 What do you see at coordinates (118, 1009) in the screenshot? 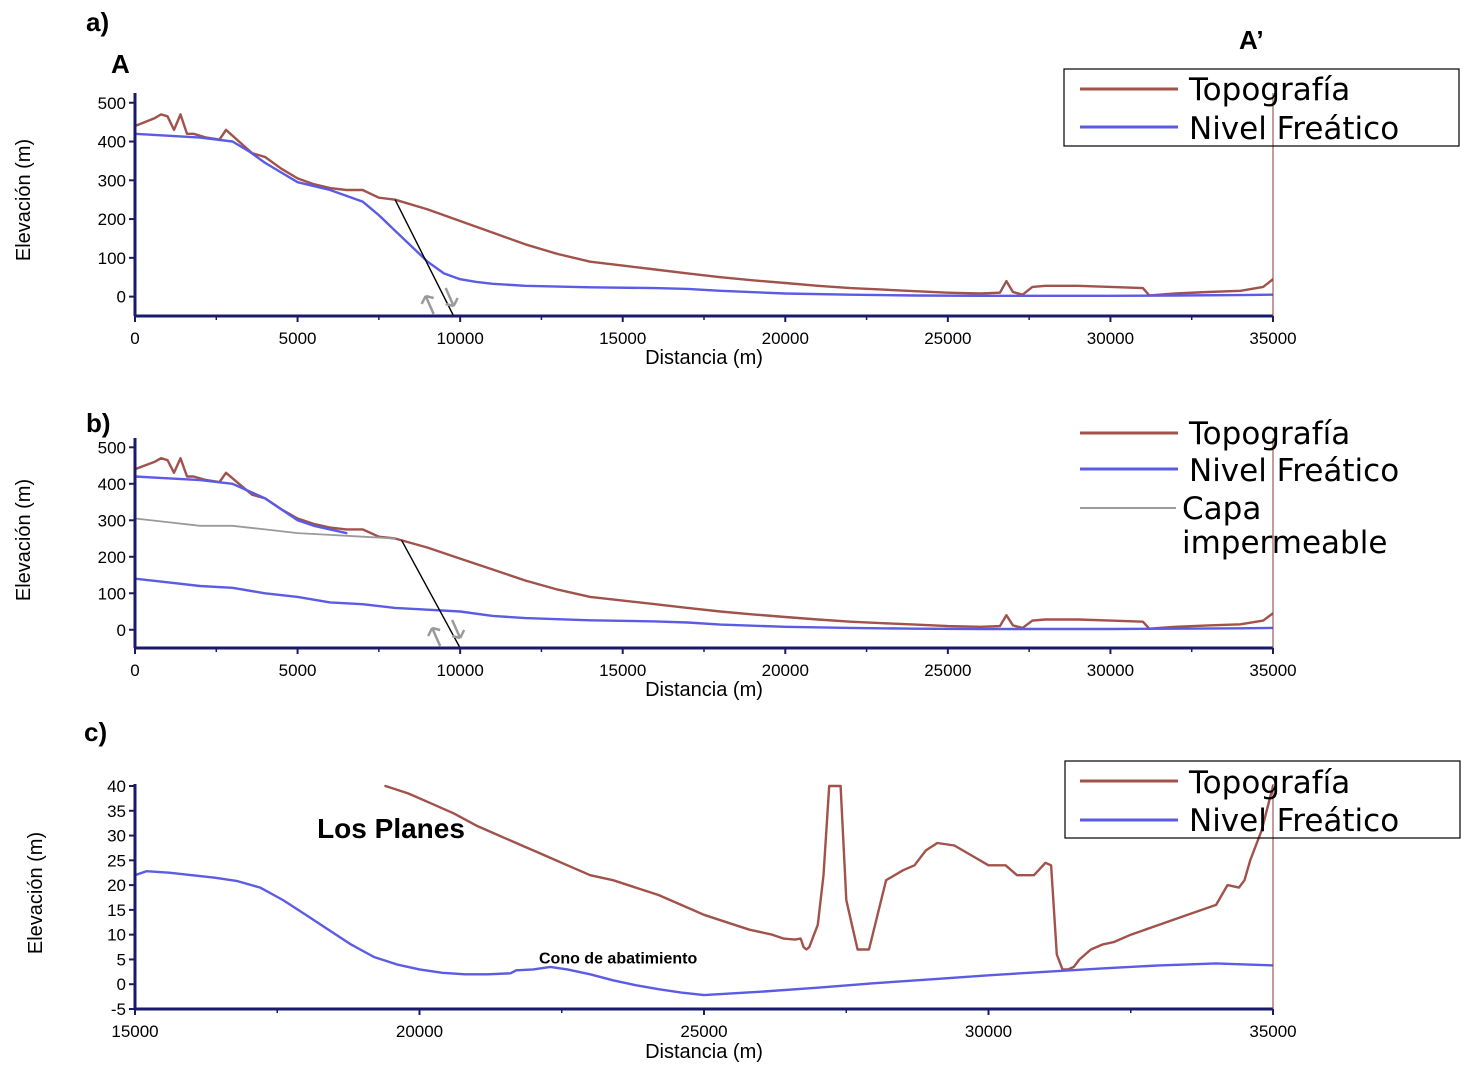
I see `y-tick-label: -5` at bounding box center [118, 1009].